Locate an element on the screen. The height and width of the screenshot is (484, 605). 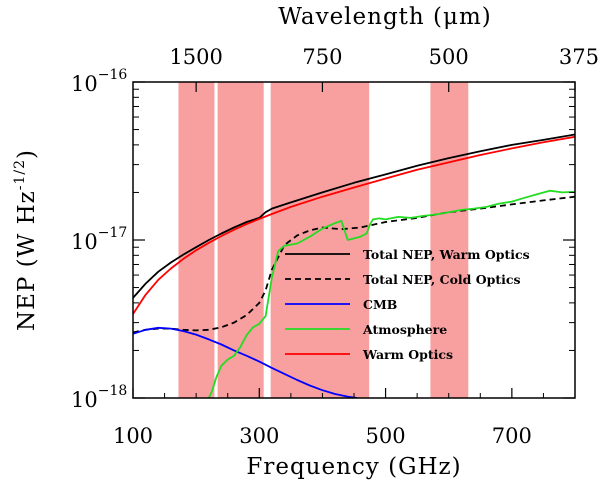
y-axis-label: NEP (W Hz-1/2) is located at coordinates (26, 240).